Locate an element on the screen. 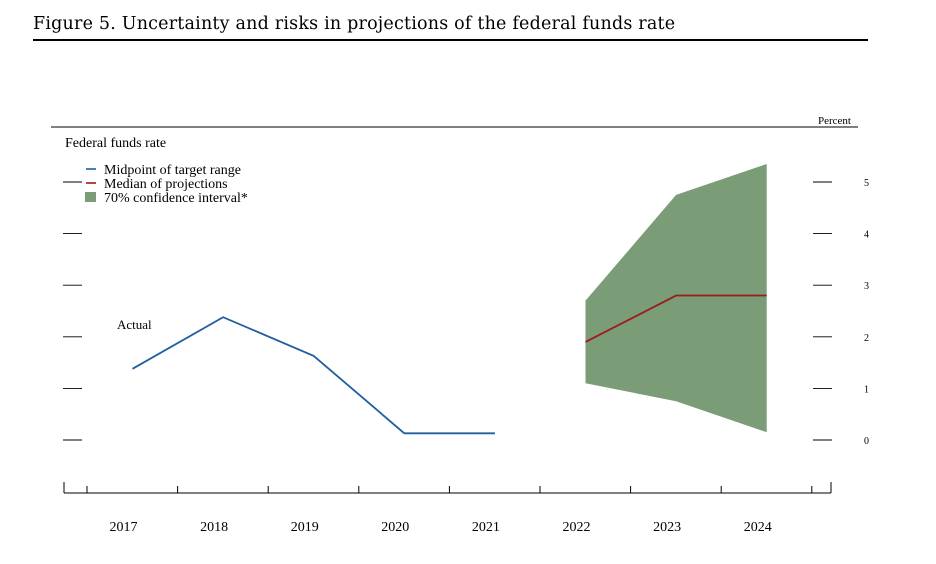 Image resolution: width=936 pixels, height=564 pixels. y-tick-label-3: 3 is located at coordinates (866, 286).